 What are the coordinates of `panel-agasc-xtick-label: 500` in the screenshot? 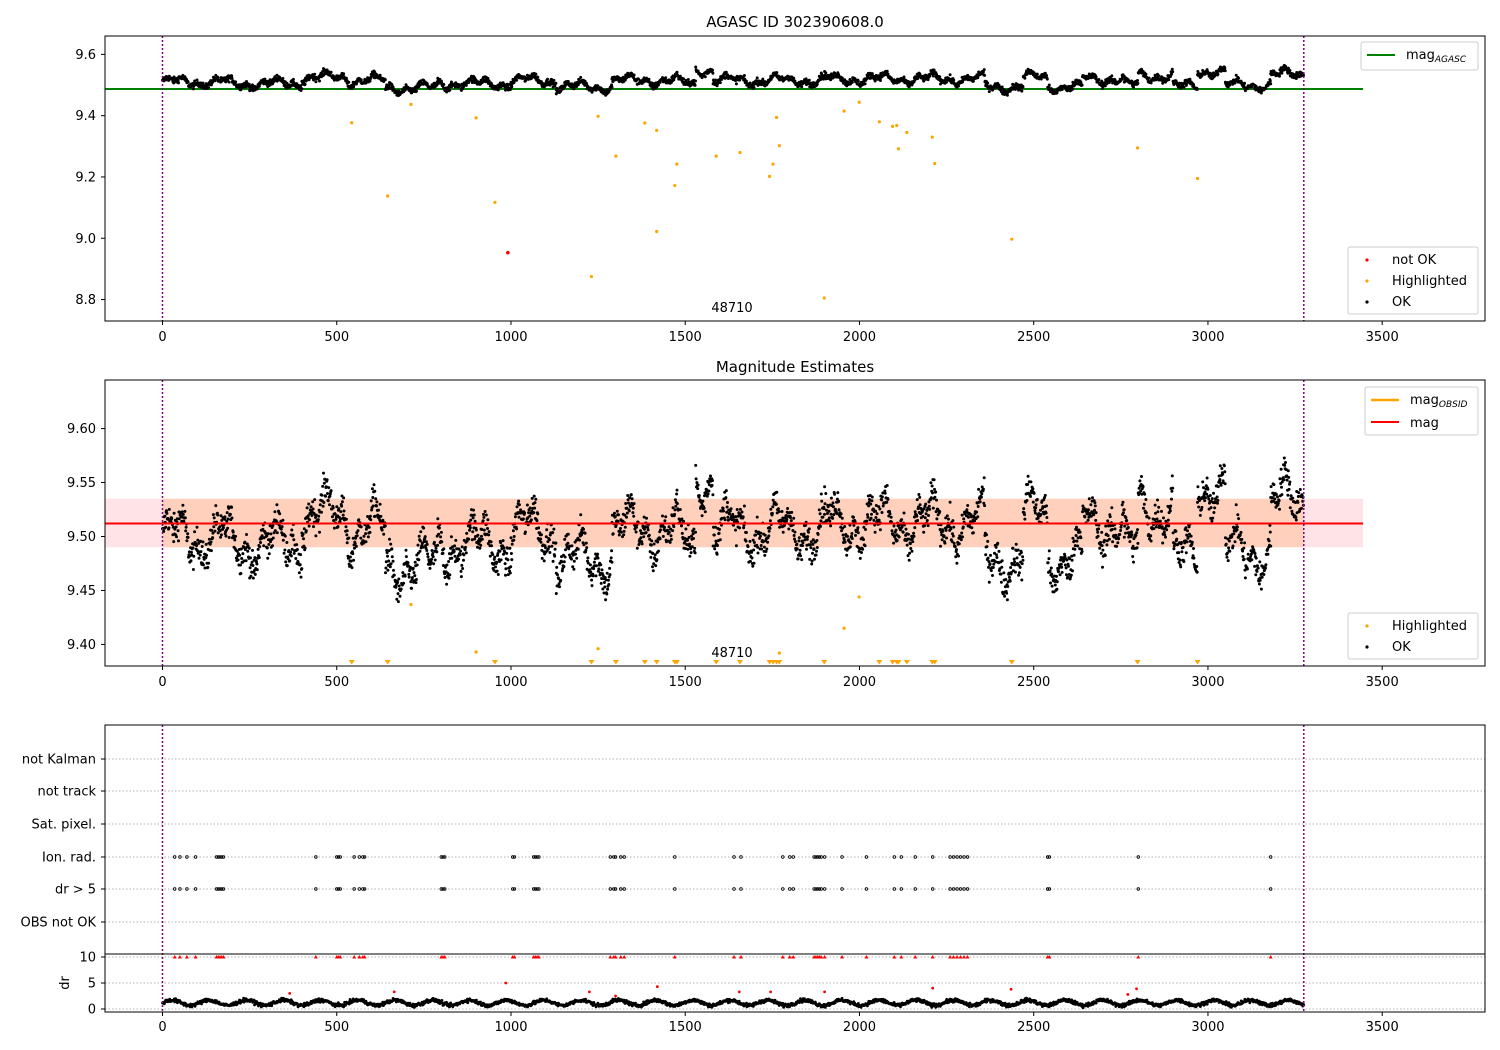 It's located at (336, 337).